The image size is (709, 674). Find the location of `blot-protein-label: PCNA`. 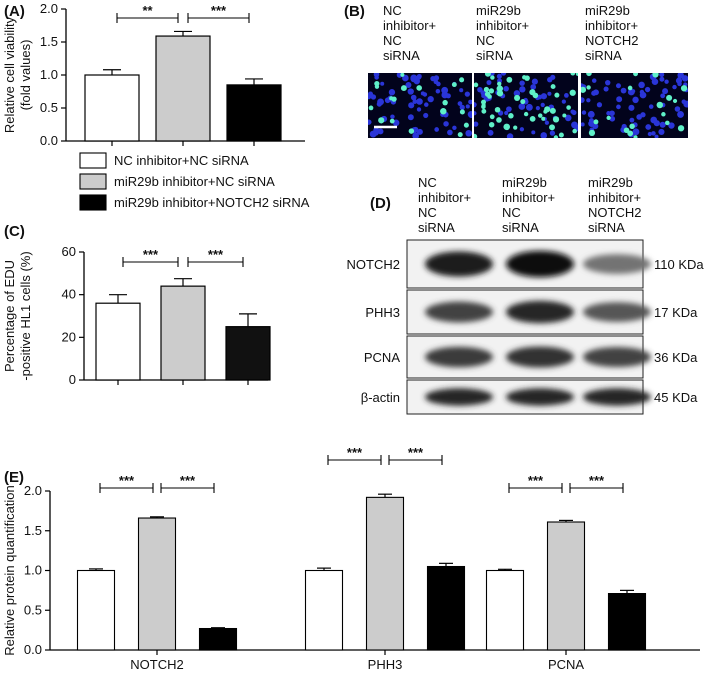

blot-protein-label: PCNA is located at coordinates (382, 357).